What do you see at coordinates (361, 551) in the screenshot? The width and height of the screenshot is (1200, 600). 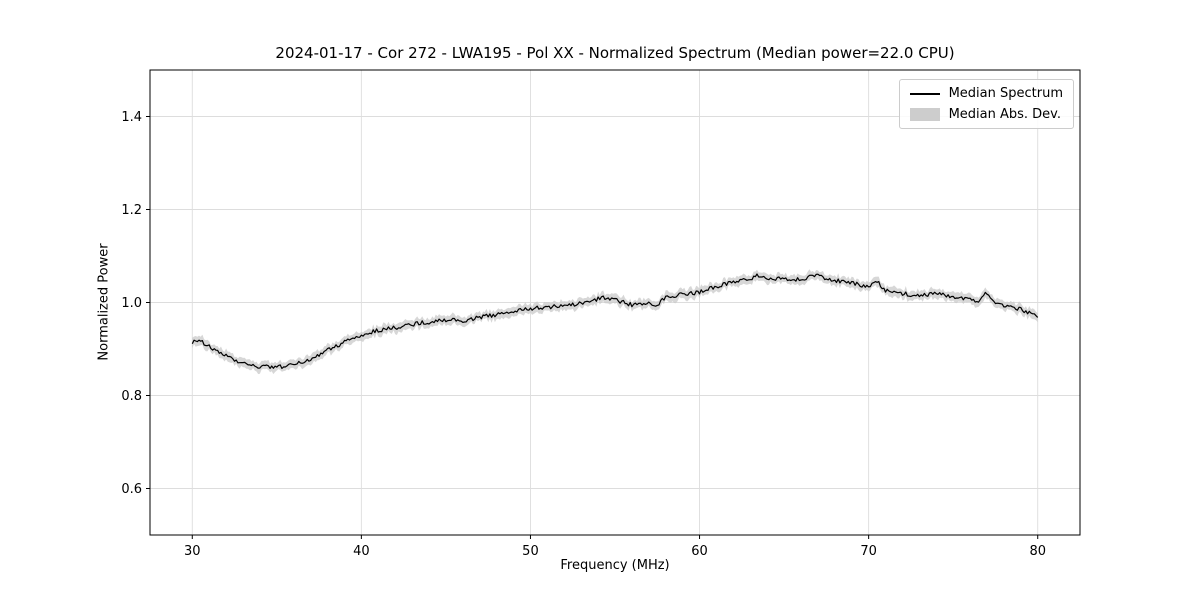 I see `svg-text: 40` at bounding box center [361, 551].